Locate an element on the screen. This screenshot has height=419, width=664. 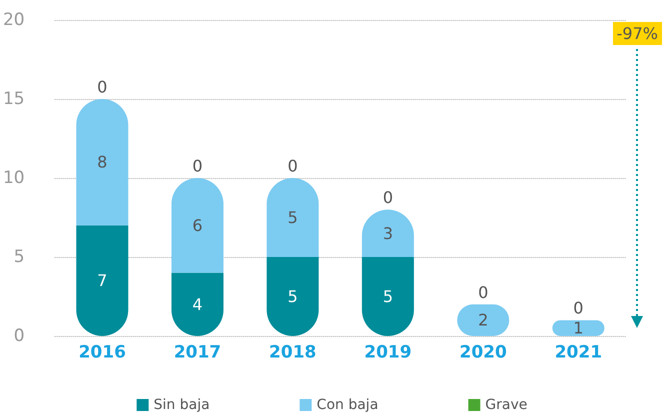
x-tick-label: 2017 is located at coordinates (198, 352).